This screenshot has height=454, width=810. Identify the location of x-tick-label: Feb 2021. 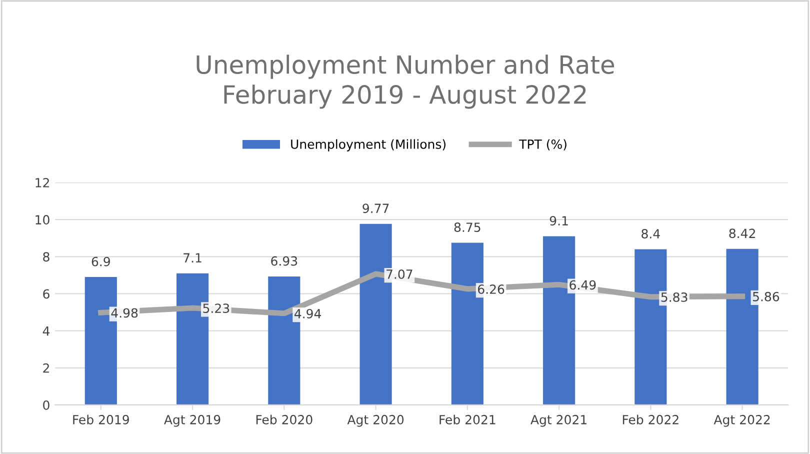
(468, 419).